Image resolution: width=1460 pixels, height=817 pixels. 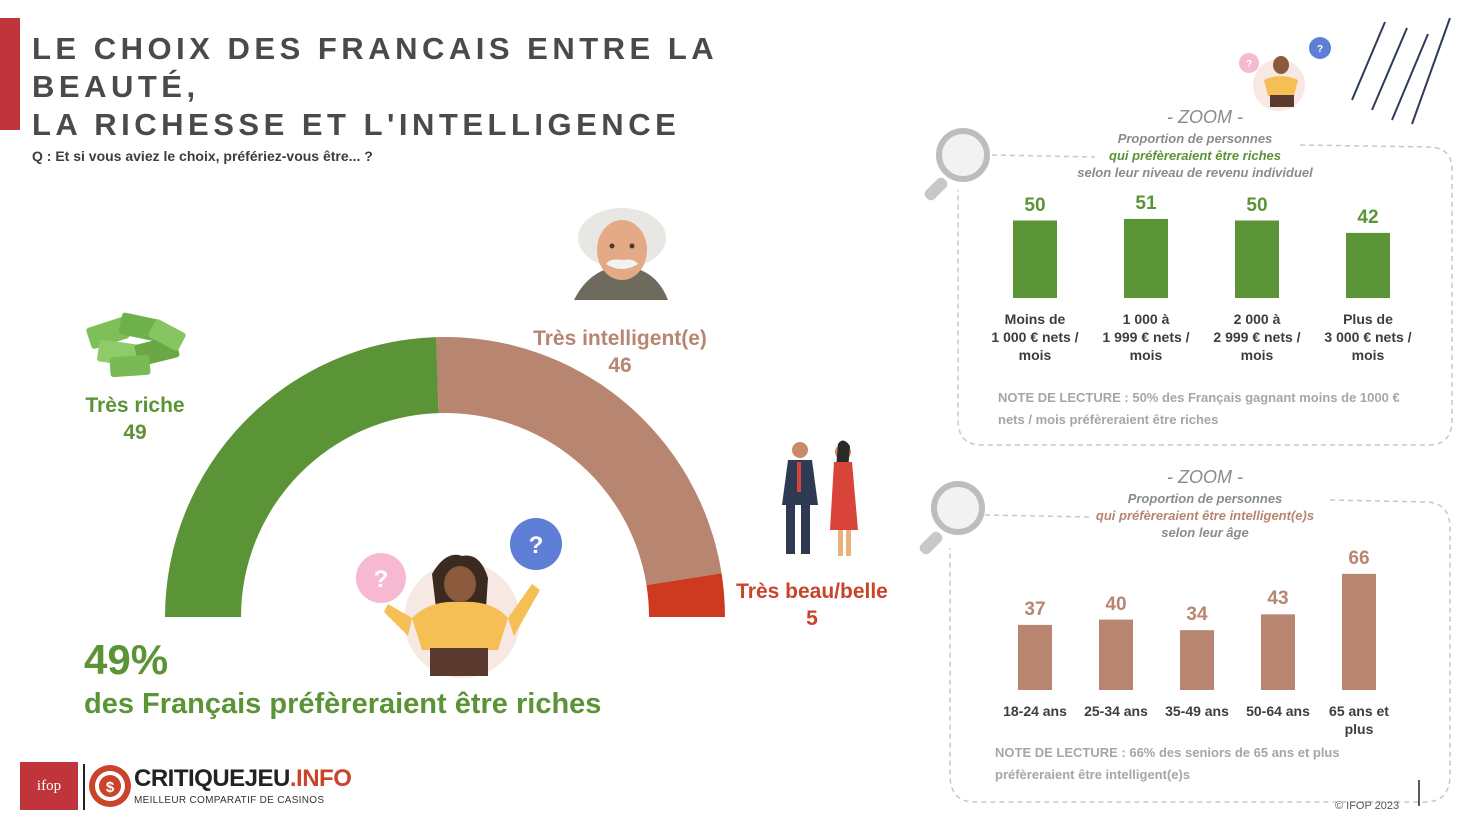 I want to click on income-bar-category: 2 000 à 2 999 € nets / mois, so click(x=1257, y=337).